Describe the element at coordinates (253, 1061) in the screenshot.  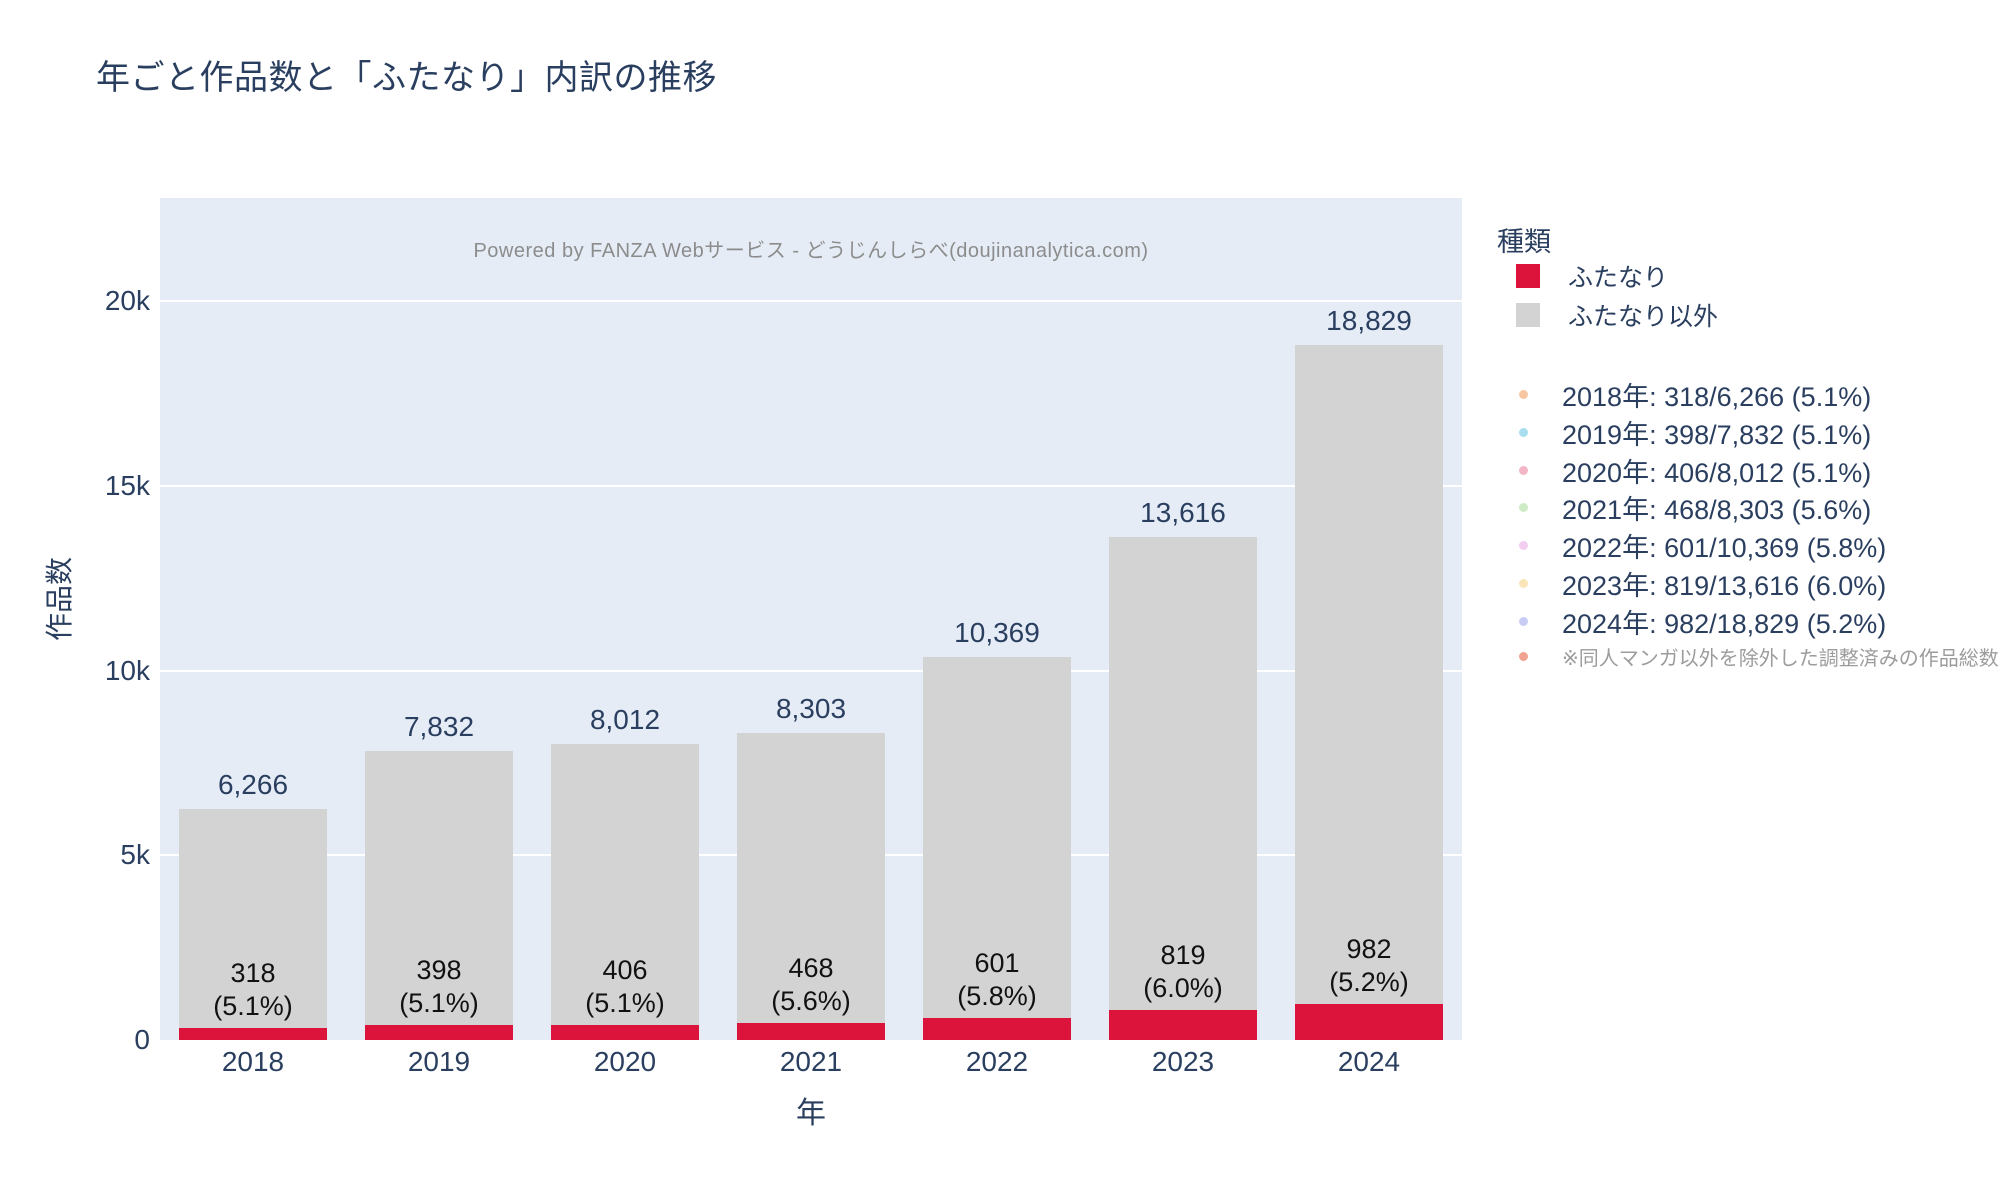
I see `x-tick-label: 2018` at that location.